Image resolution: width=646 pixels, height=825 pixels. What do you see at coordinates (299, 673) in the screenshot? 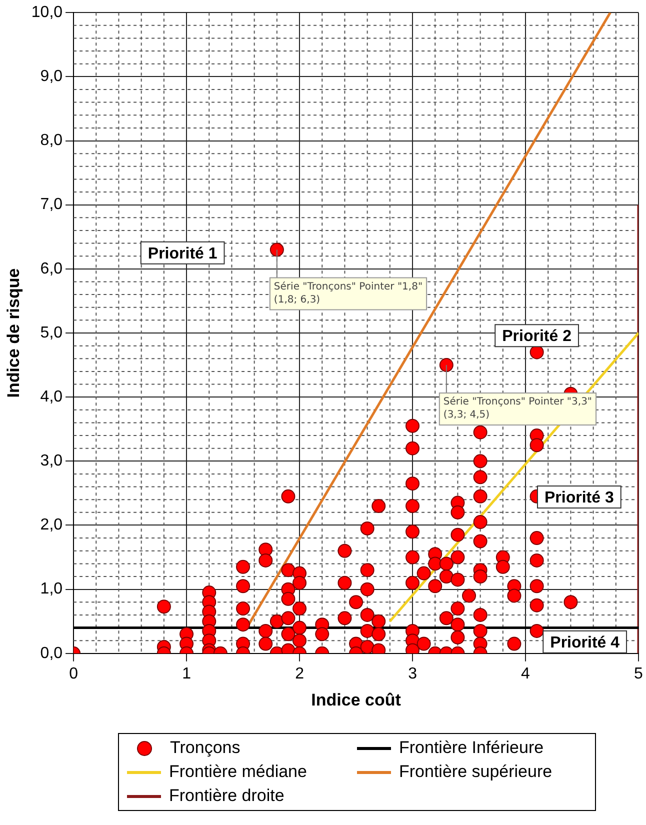
I see `x-tick-label: 2` at bounding box center [299, 673].